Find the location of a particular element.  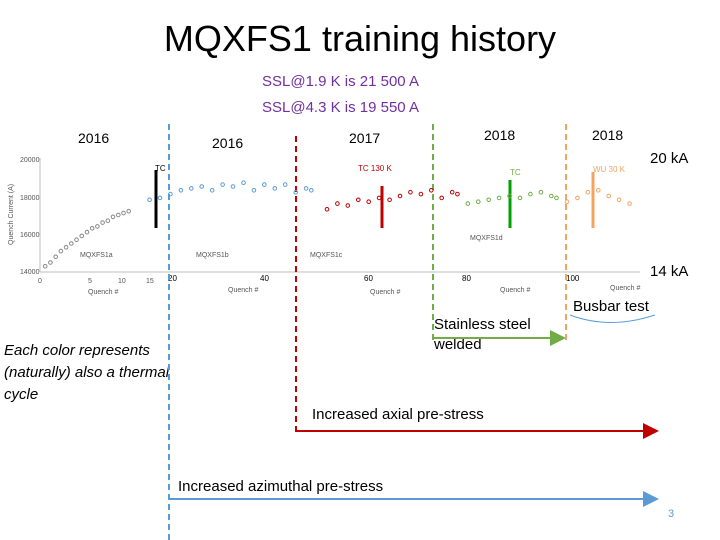

ssl-line-2: SSL@4.3 K is 19 550 A is located at coordinates (340, 107).